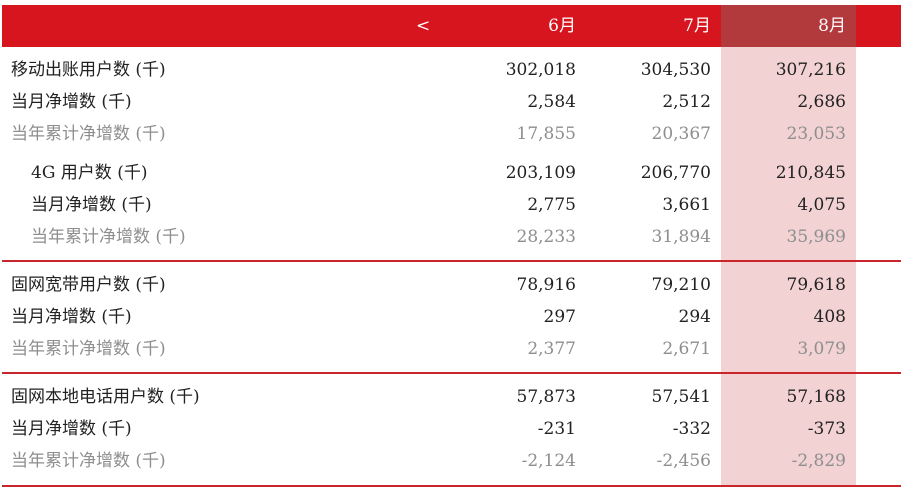 This screenshot has width=903, height=492. What do you see at coordinates (821, 205) in the screenshot?
I see `value-august: 4,075` at bounding box center [821, 205].